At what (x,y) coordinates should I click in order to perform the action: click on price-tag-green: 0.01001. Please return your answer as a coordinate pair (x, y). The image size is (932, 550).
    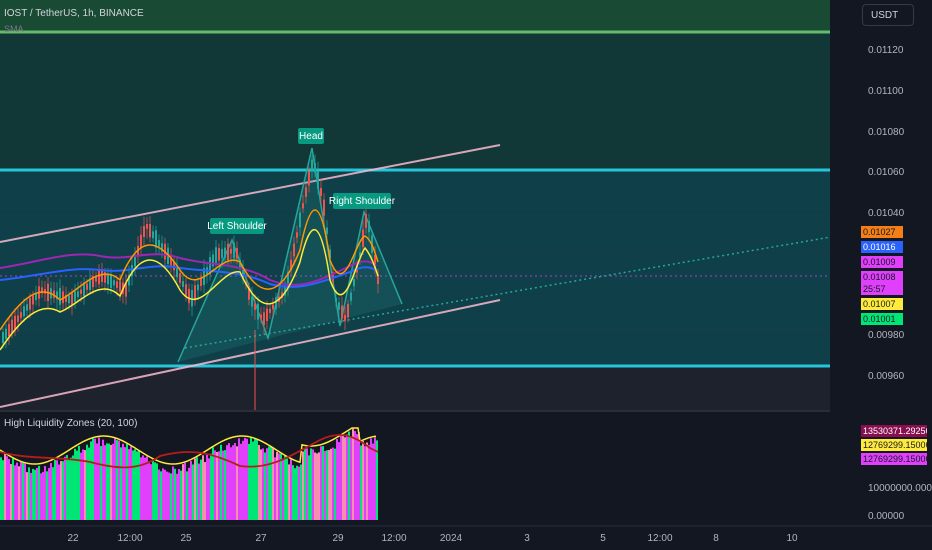
    Looking at the image, I should click on (882, 319).